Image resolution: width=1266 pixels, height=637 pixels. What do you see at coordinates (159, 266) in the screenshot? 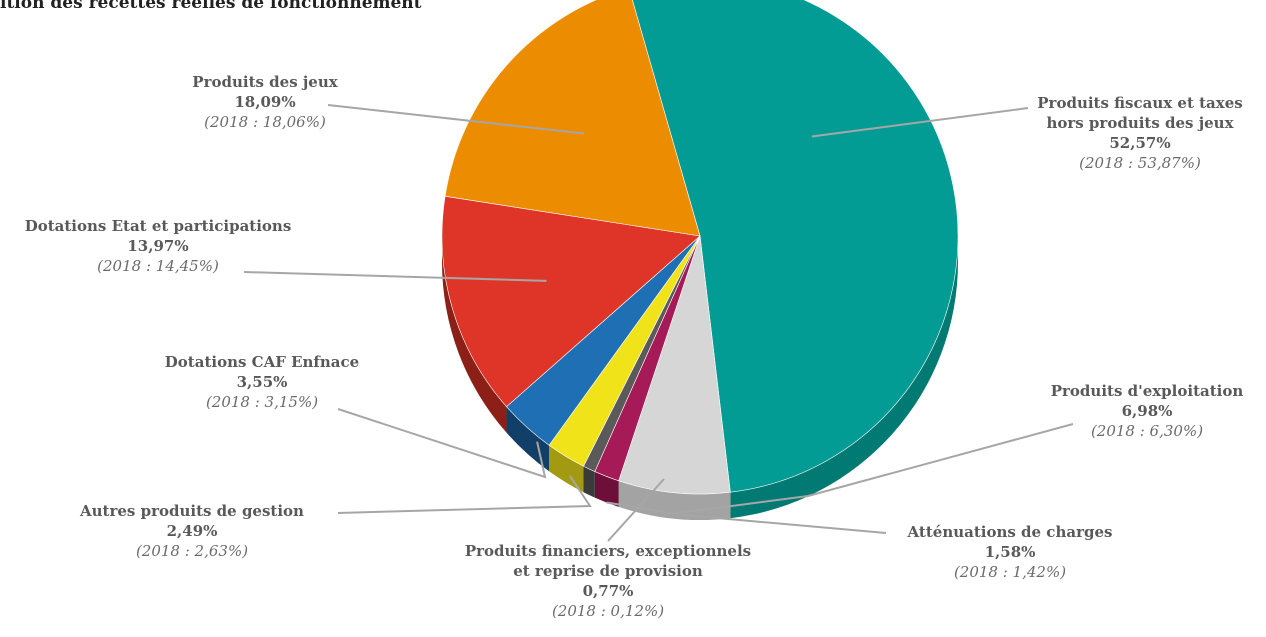
I see `slice-previous-value: (2018 : 14,45%)` at bounding box center [159, 266].